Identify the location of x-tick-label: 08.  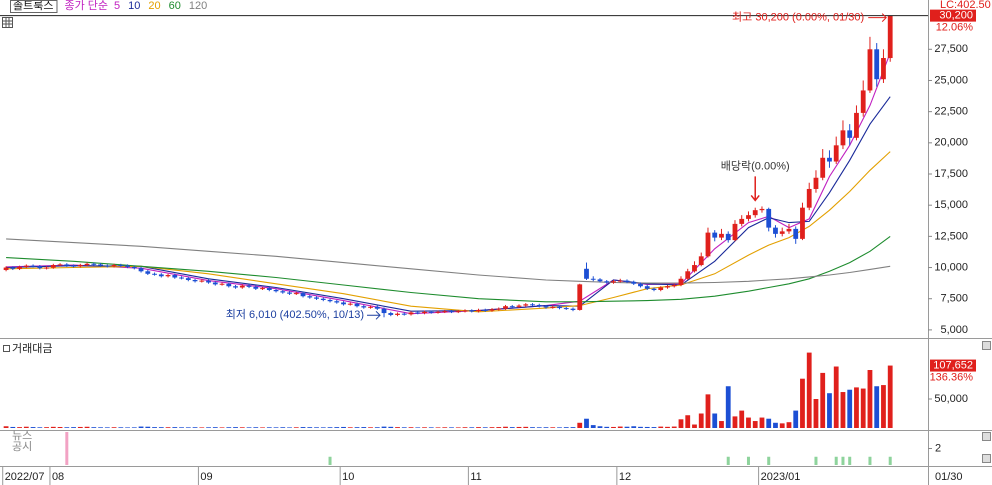
(58, 477).